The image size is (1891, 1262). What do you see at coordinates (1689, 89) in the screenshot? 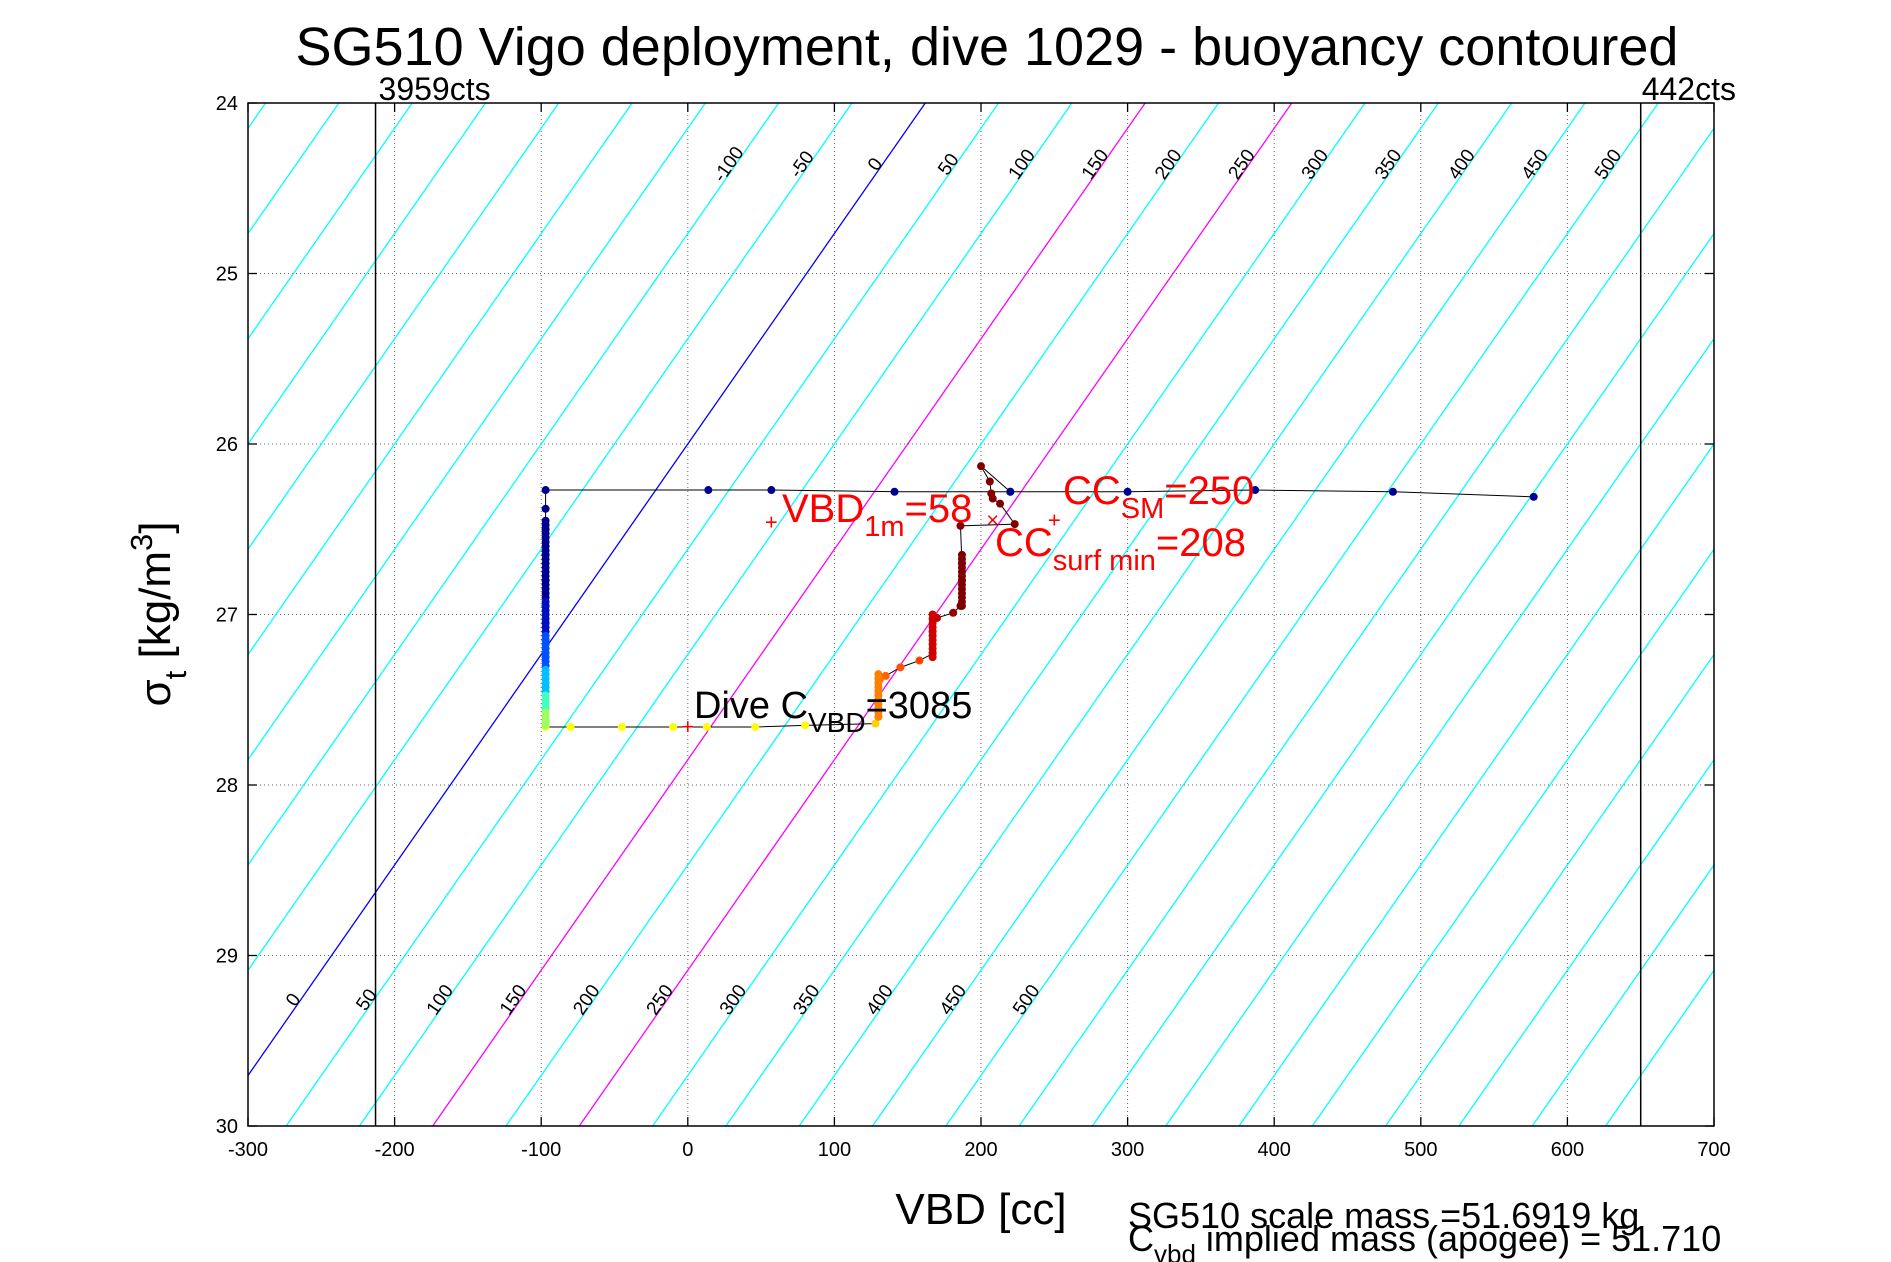
I see `vbd-limit-label: 442cts` at bounding box center [1689, 89].